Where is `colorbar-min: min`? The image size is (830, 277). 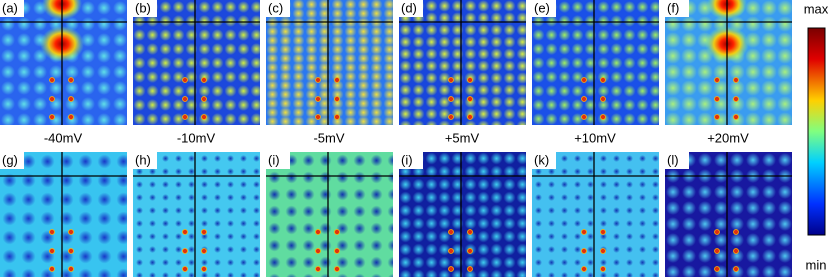
colorbar-min: min is located at coordinates (816, 264).